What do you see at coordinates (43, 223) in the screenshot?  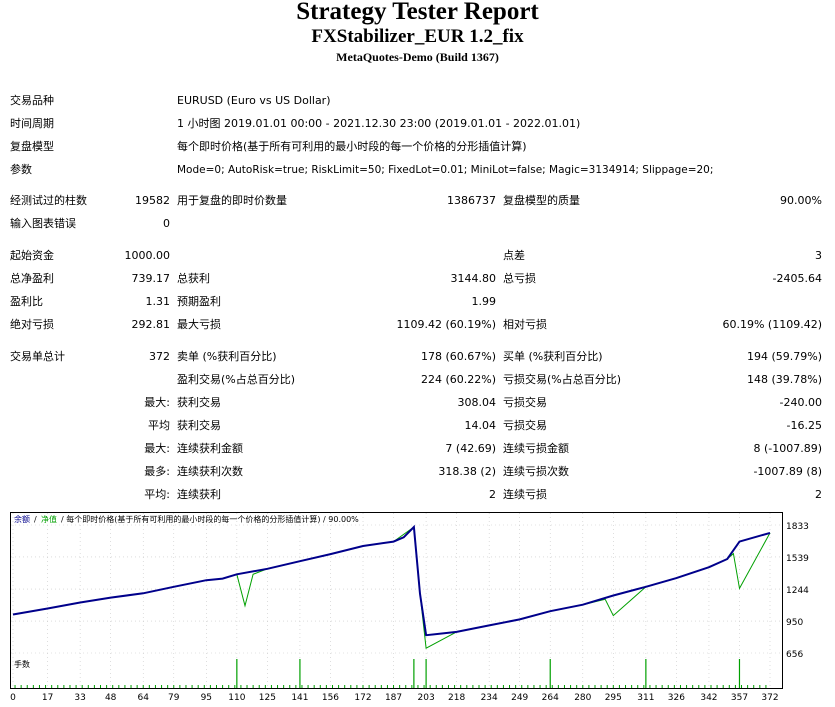 I see `errors-label: 输入图表错误` at bounding box center [43, 223].